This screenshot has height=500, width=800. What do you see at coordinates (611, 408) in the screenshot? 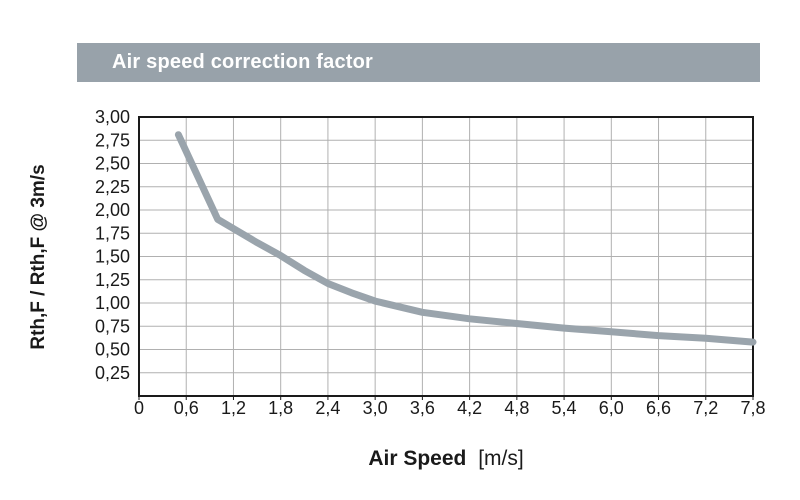
I see `x-tick-label: 6,0` at bounding box center [611, 408].